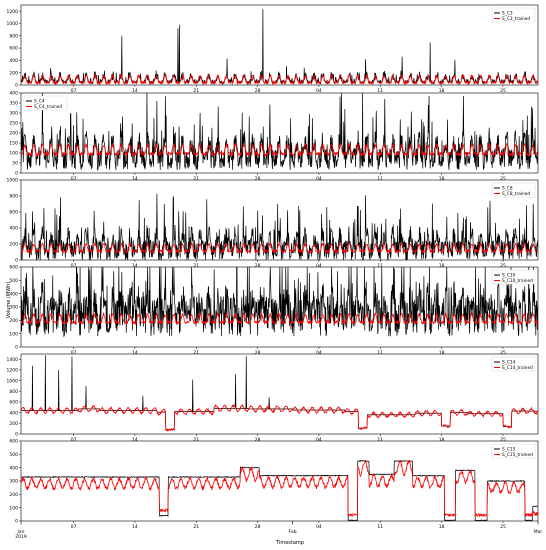 The height and width of the screenshot is (550, 546). I want to click on y-tick-label: 150, so click(13, 144).